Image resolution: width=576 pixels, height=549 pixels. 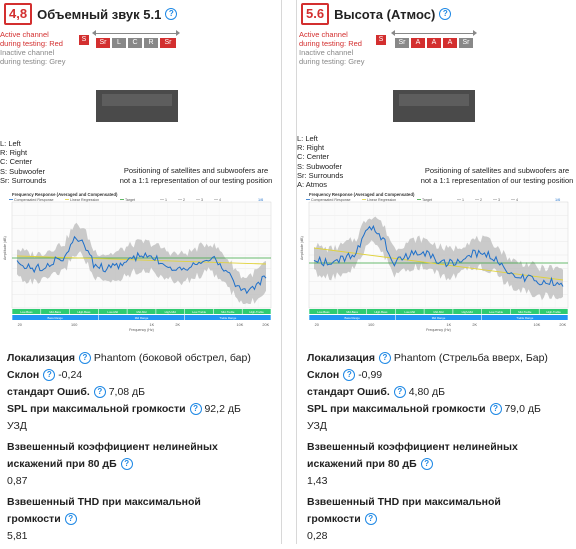 I want to click on metric-value: 79,0 дБ, so click(x=522, y=409).